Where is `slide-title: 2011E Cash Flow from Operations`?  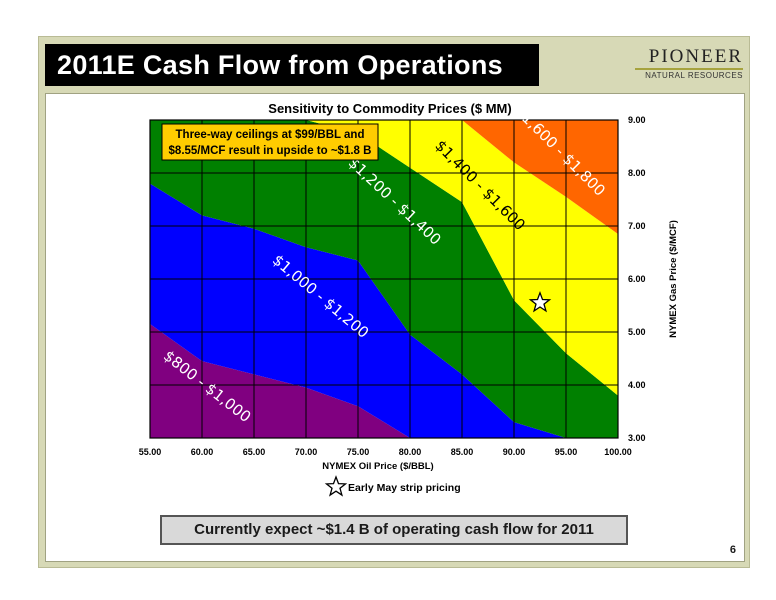
slide-title: 2011E Cash Flow from Operations is located at coordinates (280, 65).